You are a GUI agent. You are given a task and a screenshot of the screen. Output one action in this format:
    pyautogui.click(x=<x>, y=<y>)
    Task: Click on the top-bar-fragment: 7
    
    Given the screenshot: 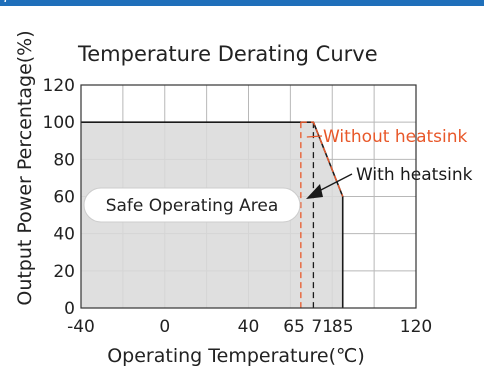 What is the action you would take?
    pyautogui.click(x=6, y=2)
    